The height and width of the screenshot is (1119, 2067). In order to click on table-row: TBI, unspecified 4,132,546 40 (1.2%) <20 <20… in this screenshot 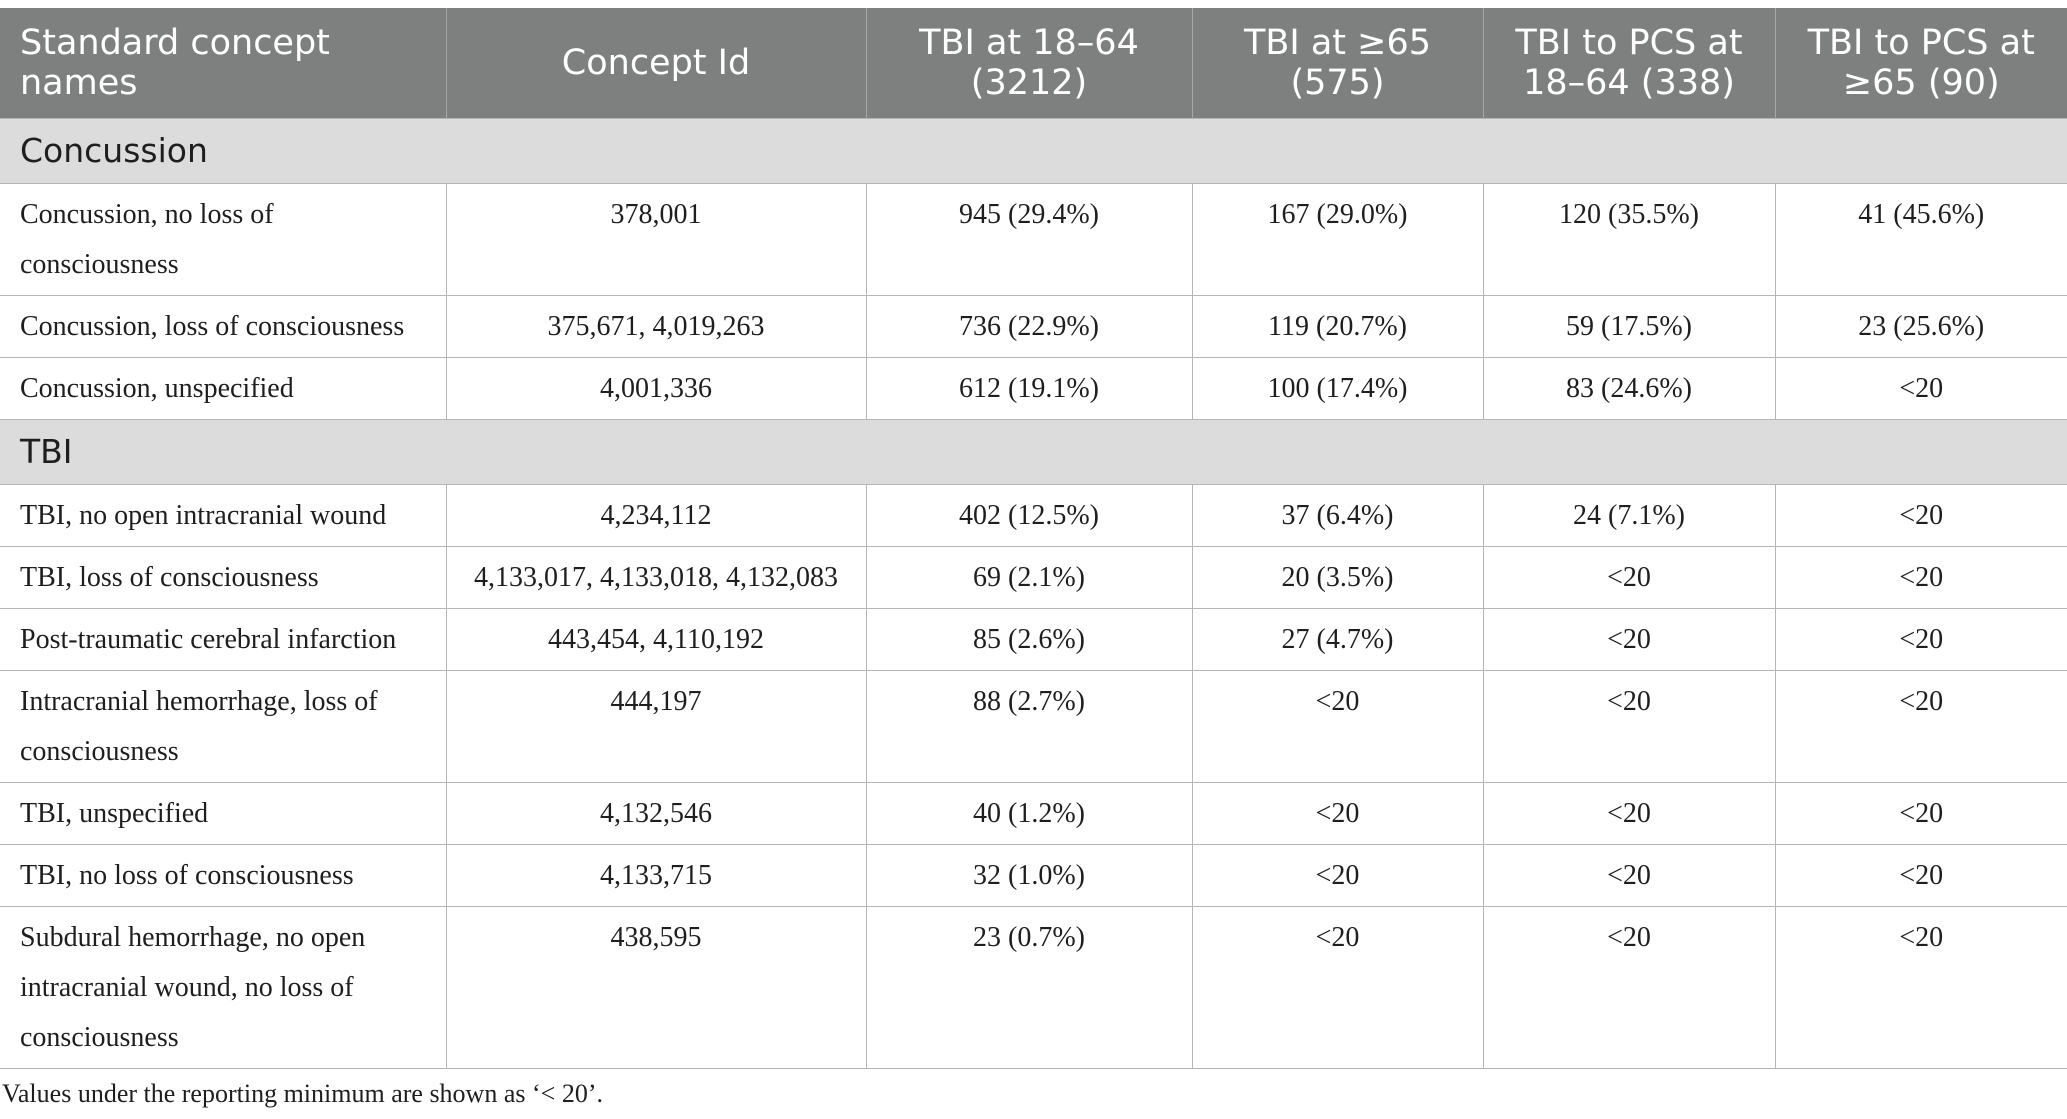, I will do `click(1033, 813)`.